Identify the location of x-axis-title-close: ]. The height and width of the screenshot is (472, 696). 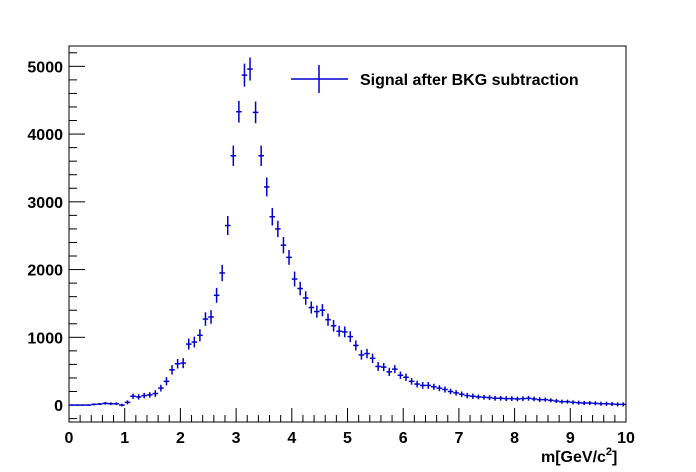
(614, 457).